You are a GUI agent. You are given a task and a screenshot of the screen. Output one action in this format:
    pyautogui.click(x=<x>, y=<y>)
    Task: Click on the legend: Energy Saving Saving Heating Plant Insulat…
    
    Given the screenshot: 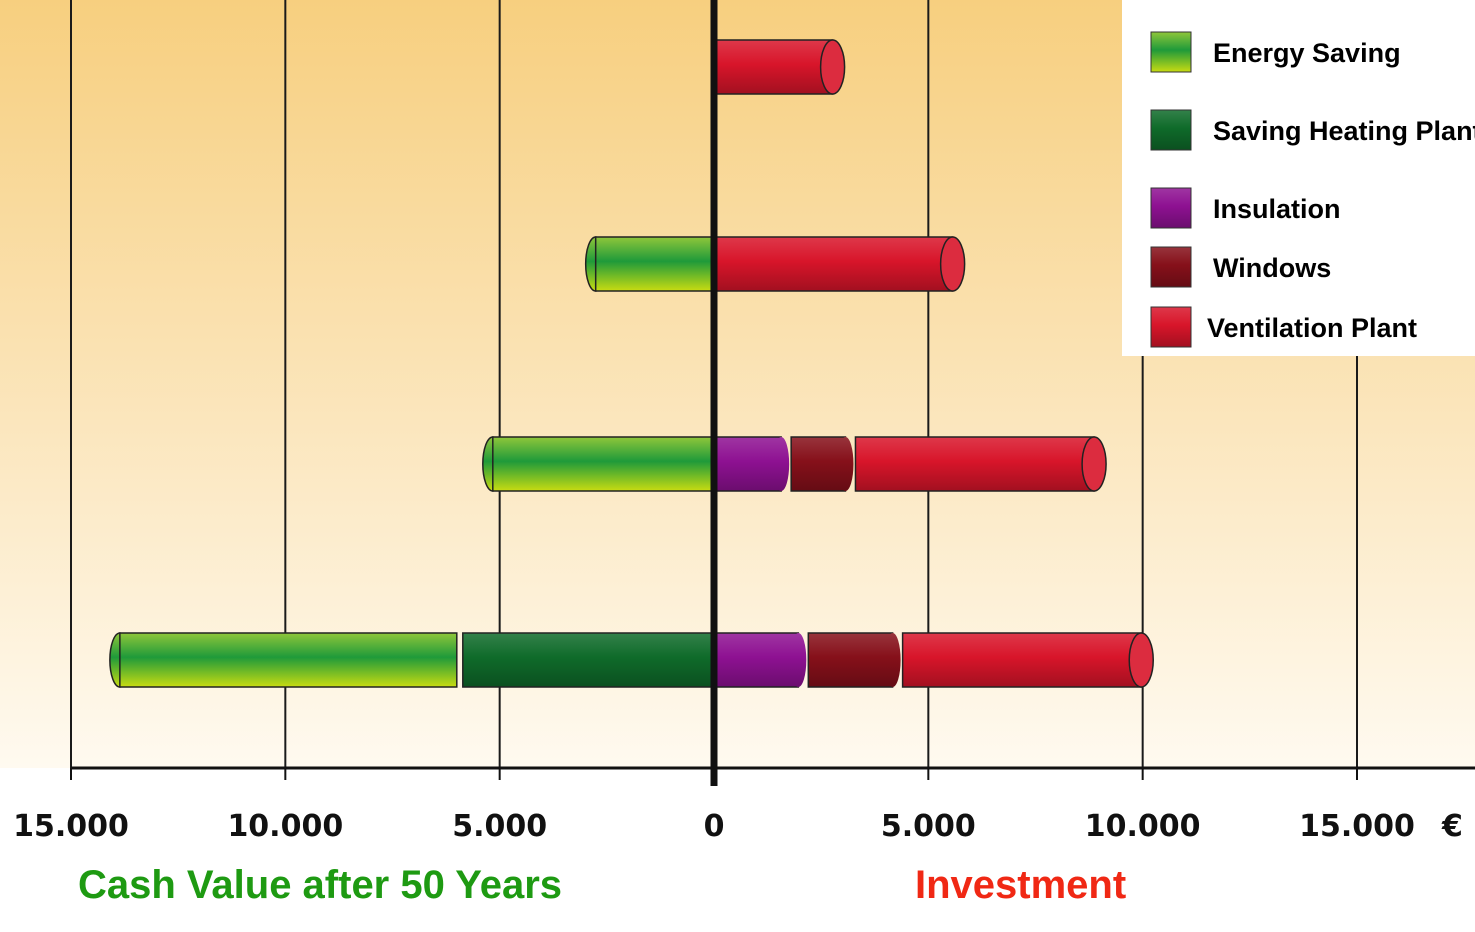 What is the action you would take?
    pyautogui.click(x=1298, y=178)
    